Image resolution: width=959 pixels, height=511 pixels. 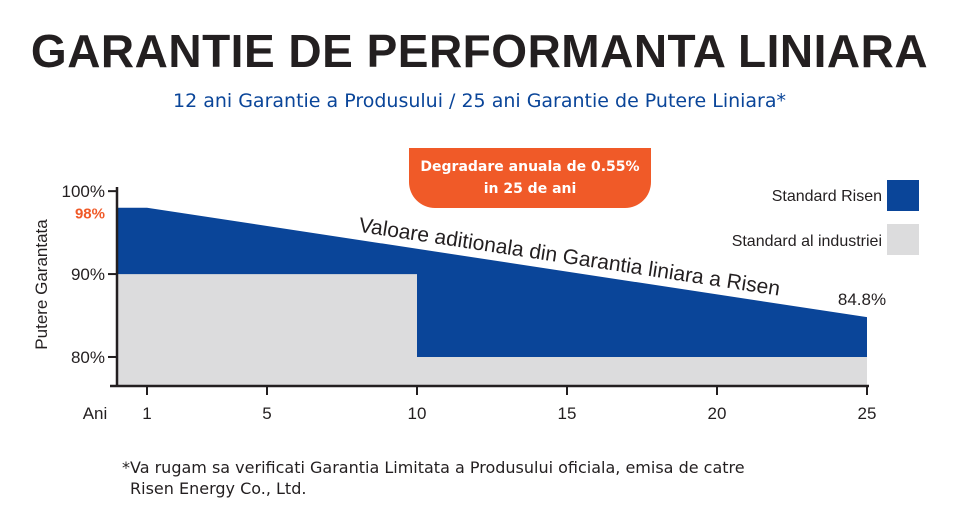 What do you see at coordinates (88, 357) in the screenshot?
I see `y-tick-label: 80%` at bounding box center [88, 357].